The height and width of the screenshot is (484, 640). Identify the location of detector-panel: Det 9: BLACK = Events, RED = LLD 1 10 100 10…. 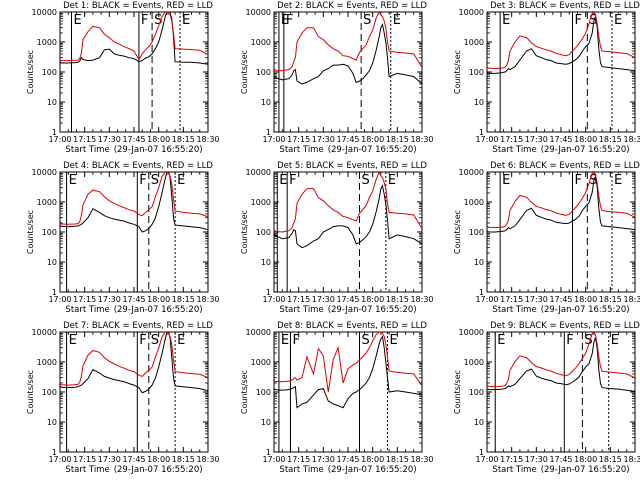
(546, 398).